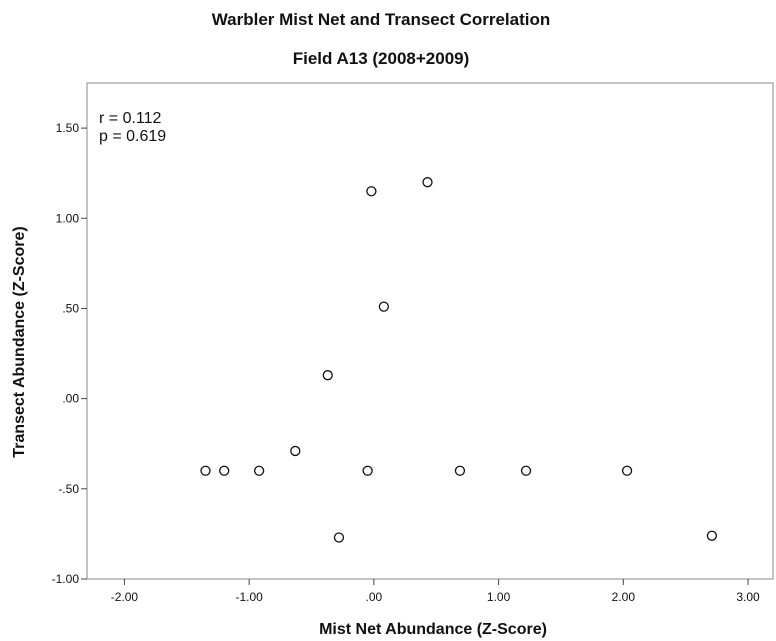 This screenshot has height=641, width=776. Describe the element at coordinates (19, 341) in the screenshot. I see `y-axis-label: Transect Abundance (Z-Score)` at that location.